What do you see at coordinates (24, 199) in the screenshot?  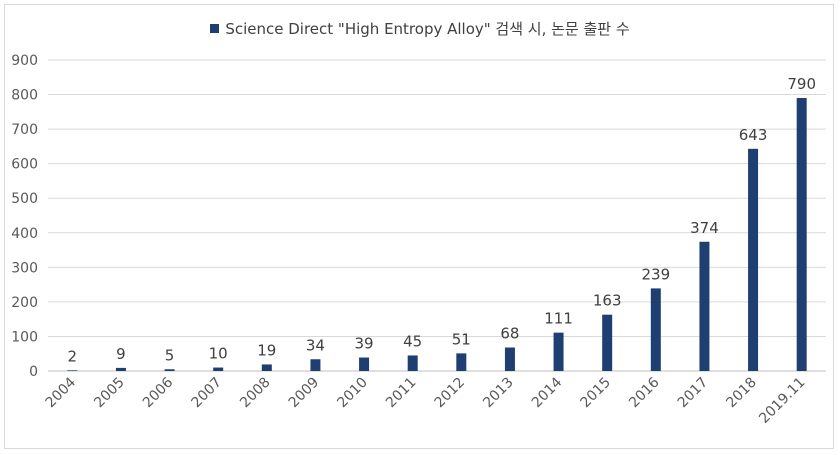 I see `y-tick-label: 500` at bounding box center [24, 199].